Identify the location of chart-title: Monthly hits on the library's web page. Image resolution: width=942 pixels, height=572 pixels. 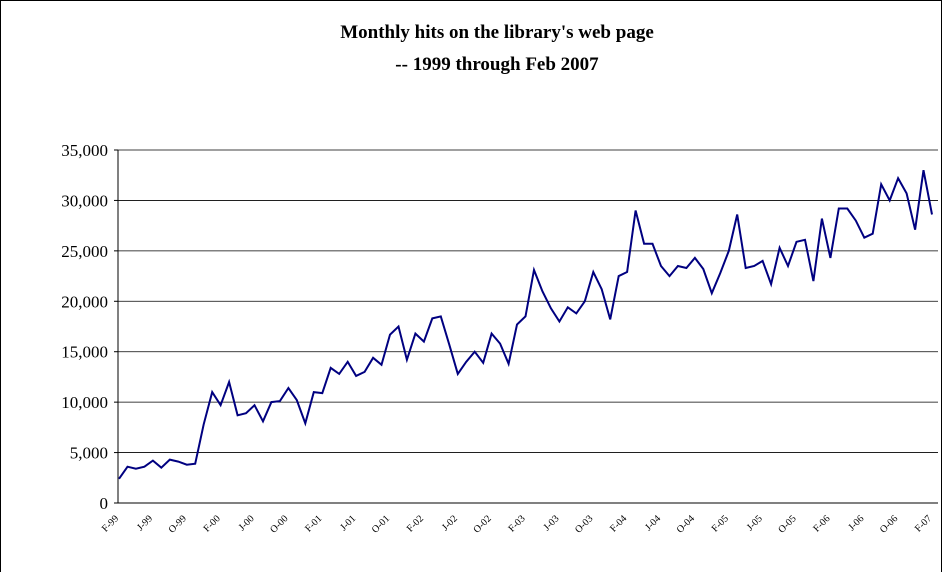
(497, 32).